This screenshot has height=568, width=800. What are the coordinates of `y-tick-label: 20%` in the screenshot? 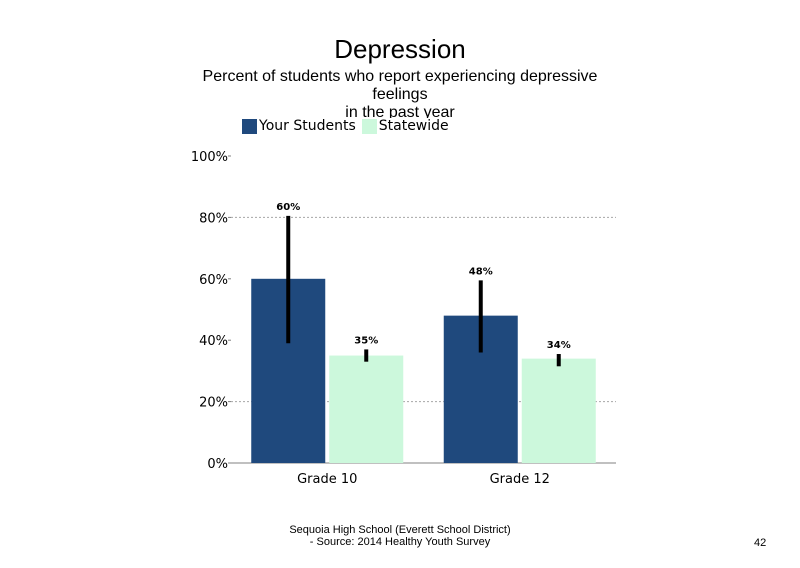 It's located at (213, 403).